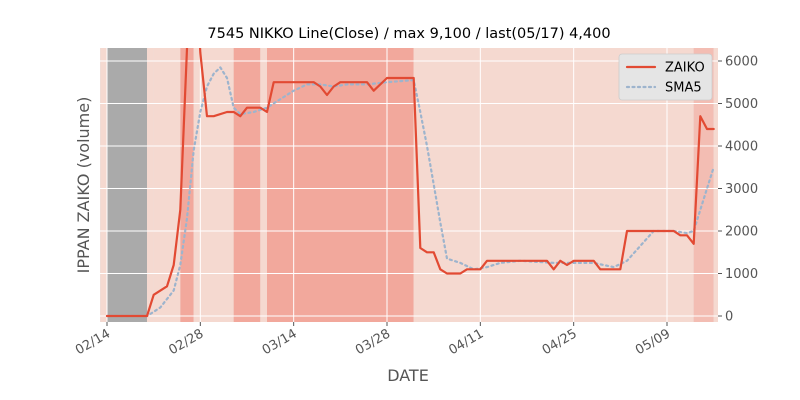 This screenshot has width=800, height=400. Describe the element at coordinates (741, 104) in the screenshot. I see `y-tick-label: 5000` at that location.